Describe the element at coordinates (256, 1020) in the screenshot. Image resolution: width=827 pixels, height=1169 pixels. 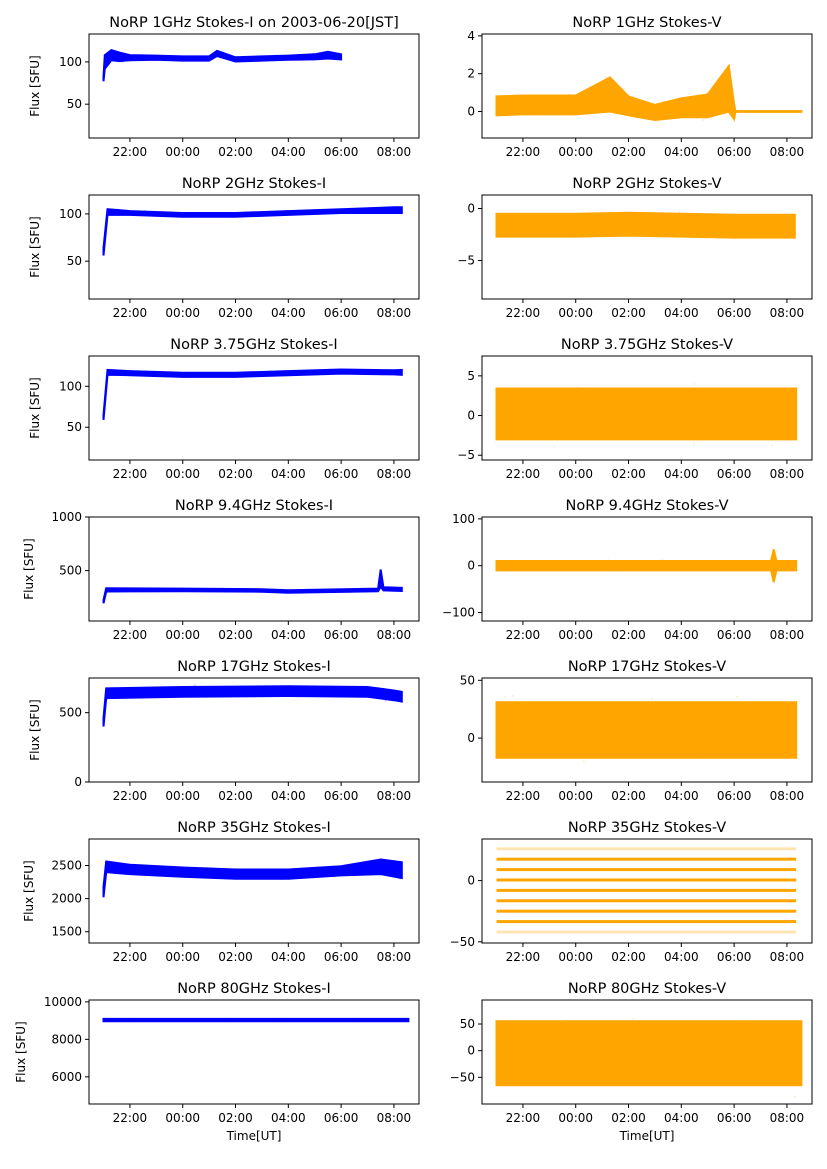
I see `data-band` at that location.